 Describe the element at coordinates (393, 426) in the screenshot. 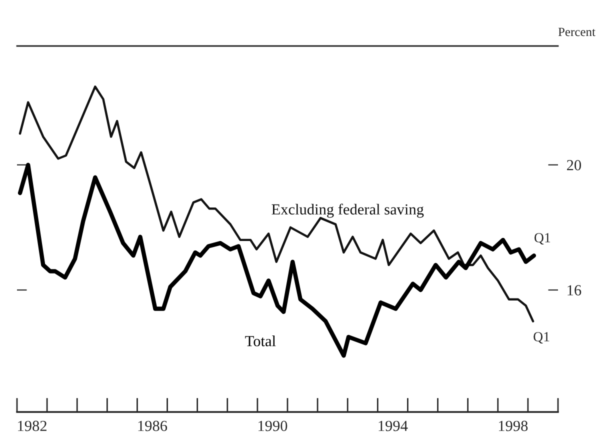

I see `x-tick-label: 1994` at that location.